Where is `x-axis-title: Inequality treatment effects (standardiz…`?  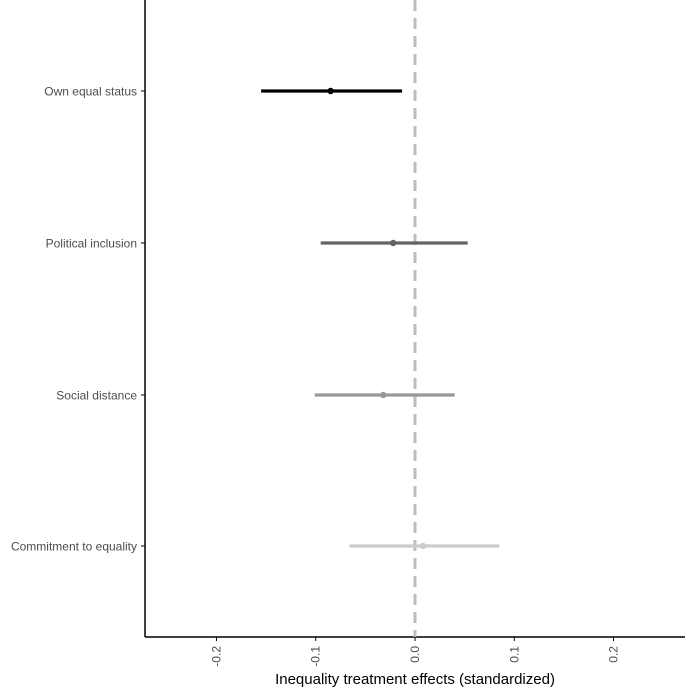
x-axis-title: Inequality treatment effects (standardiz… is located at coordinates (415, 679).